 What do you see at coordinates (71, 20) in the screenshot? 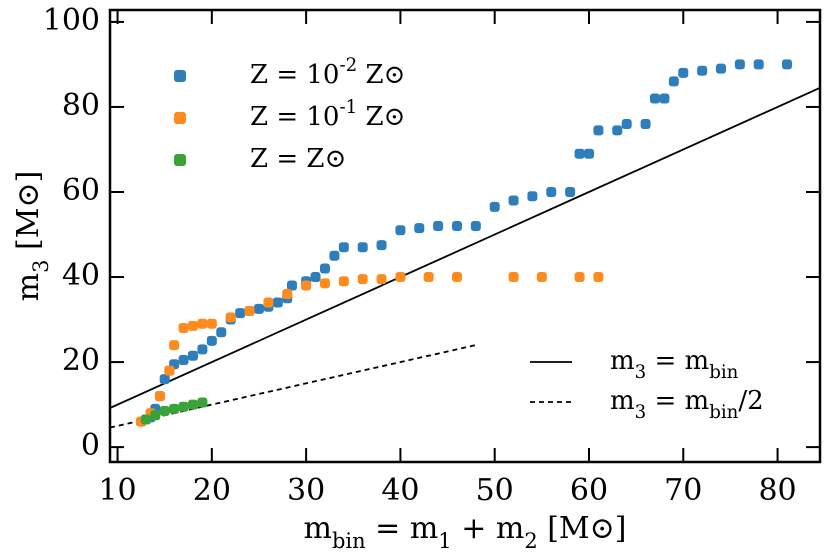
I see `y-tick-label: 100` at bounding box center [71, 20].